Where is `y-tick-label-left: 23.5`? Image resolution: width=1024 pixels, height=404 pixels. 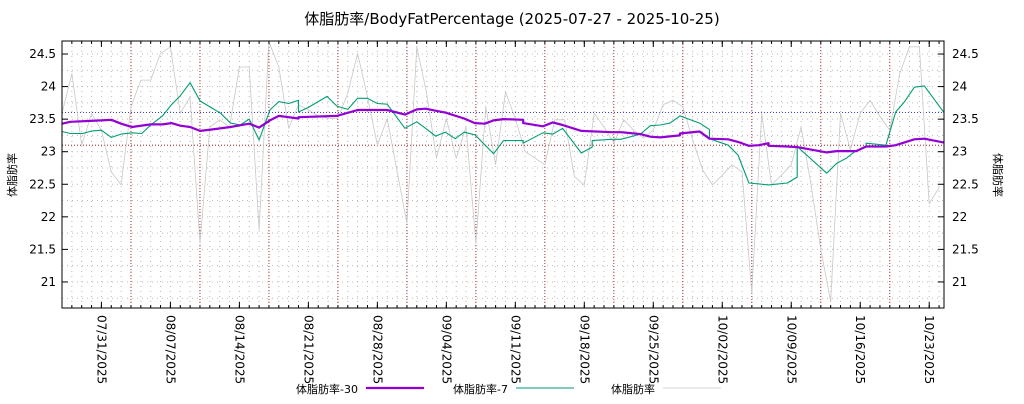 y-tick-label-left: 23.5 is located at coordinates (42, 119).